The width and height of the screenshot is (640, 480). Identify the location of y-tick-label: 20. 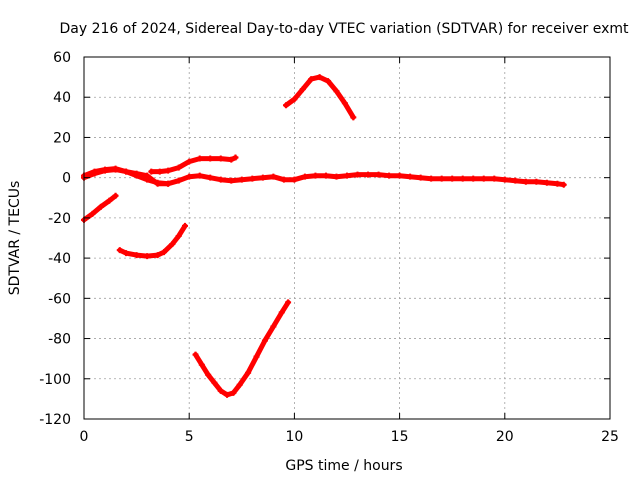
(62, 138).